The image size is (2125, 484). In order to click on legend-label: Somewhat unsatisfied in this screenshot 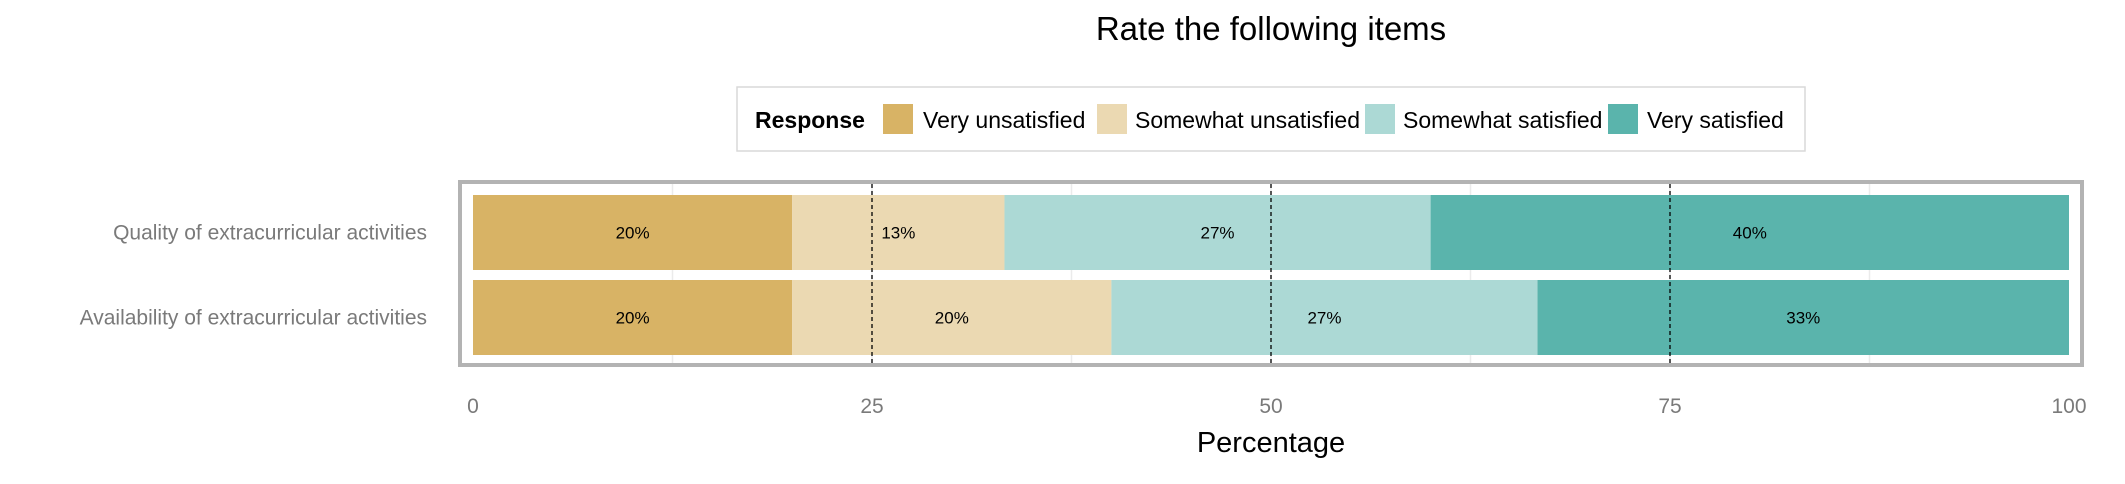, I will do `click(1247, 120)`.